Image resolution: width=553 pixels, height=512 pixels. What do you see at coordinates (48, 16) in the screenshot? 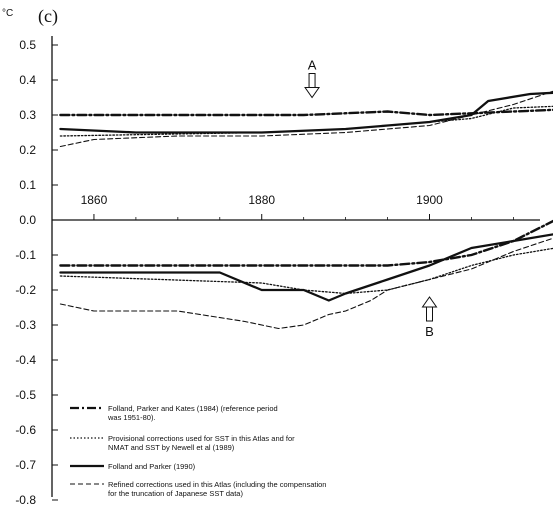
I see `panel-label: (c)` at bounding box center [48, 16].